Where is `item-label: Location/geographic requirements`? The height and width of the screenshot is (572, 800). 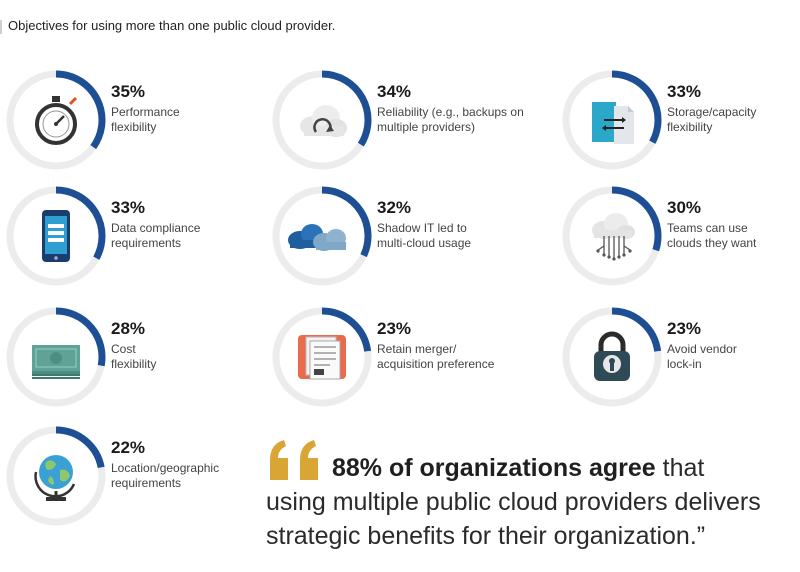
item-label: Location/geographic requirements is located at coordinates (165, 475).